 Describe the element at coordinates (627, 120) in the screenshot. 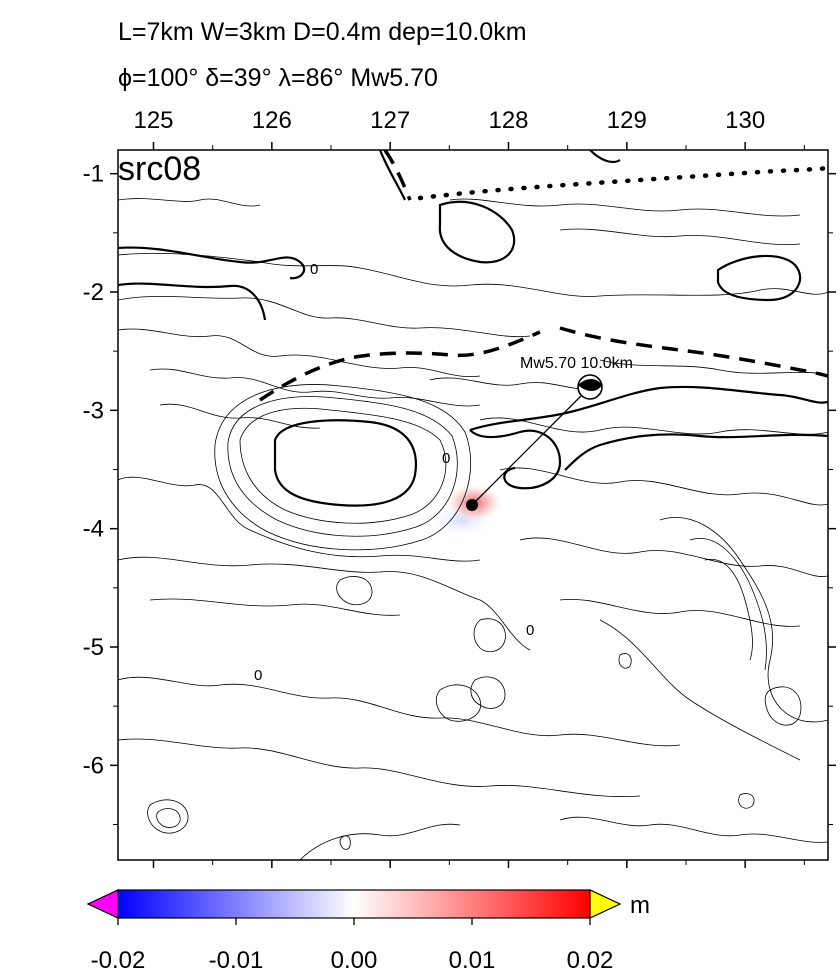

I see `x-tick-label: 129` at that location.